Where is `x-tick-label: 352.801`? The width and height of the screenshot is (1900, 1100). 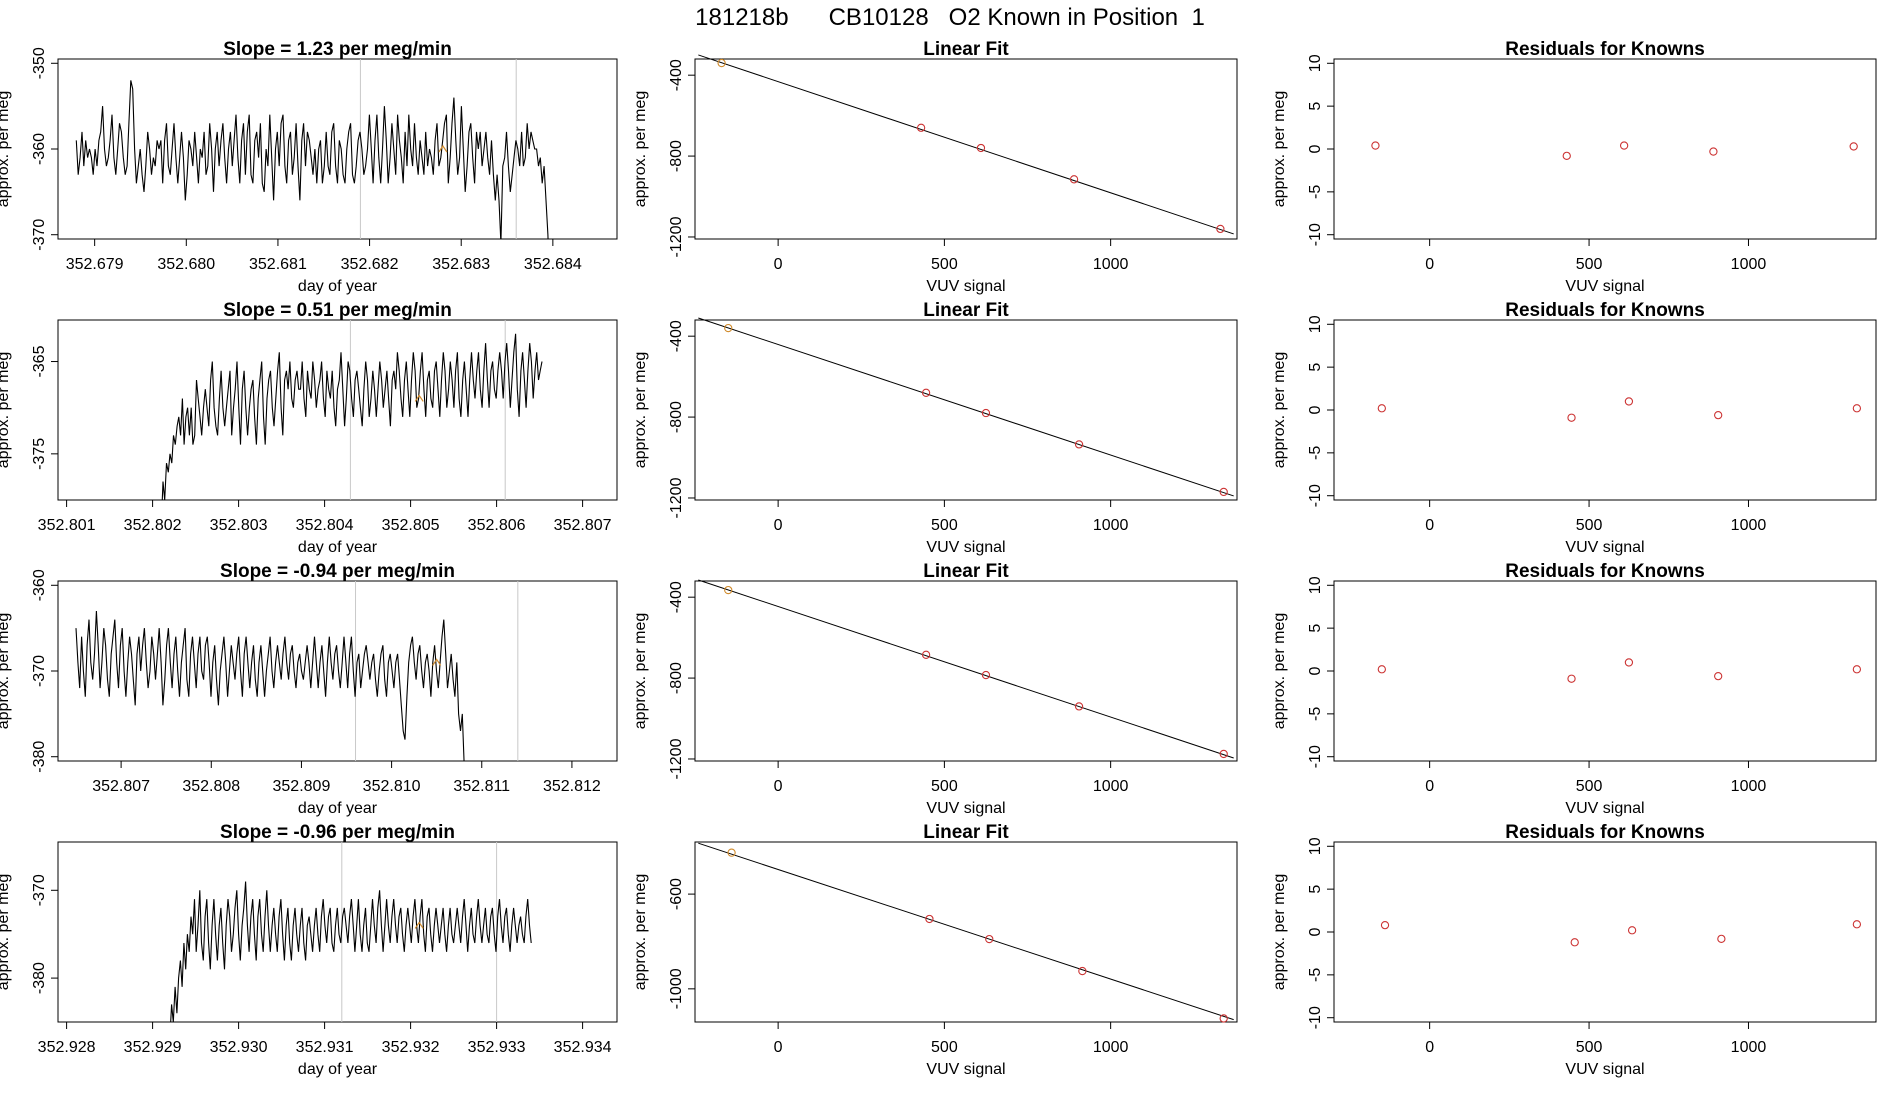
x-tick-label: 352.801 is located at coordinates (67, 525).